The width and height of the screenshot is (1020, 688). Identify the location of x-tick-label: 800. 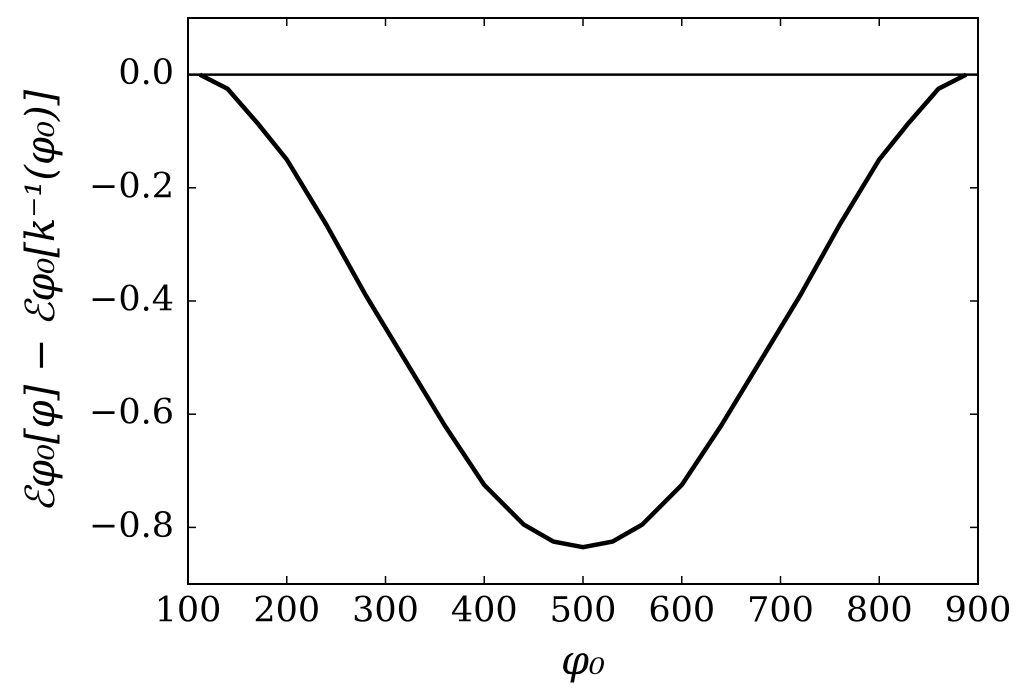
(879, 611).